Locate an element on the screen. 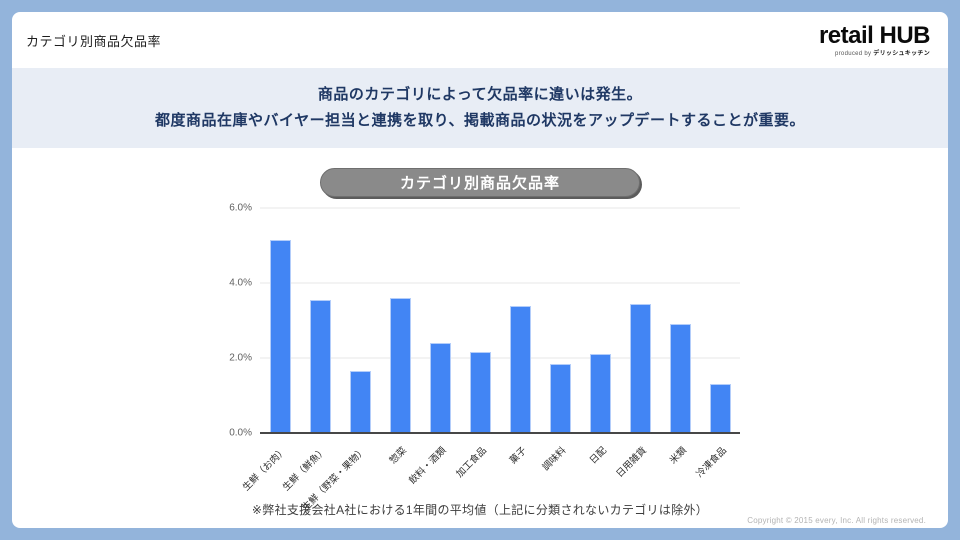 The width and height of the screenshot is (960, 540). logo-tagline: produced by デリッシュキッチン is located at coordinates (874, 54).